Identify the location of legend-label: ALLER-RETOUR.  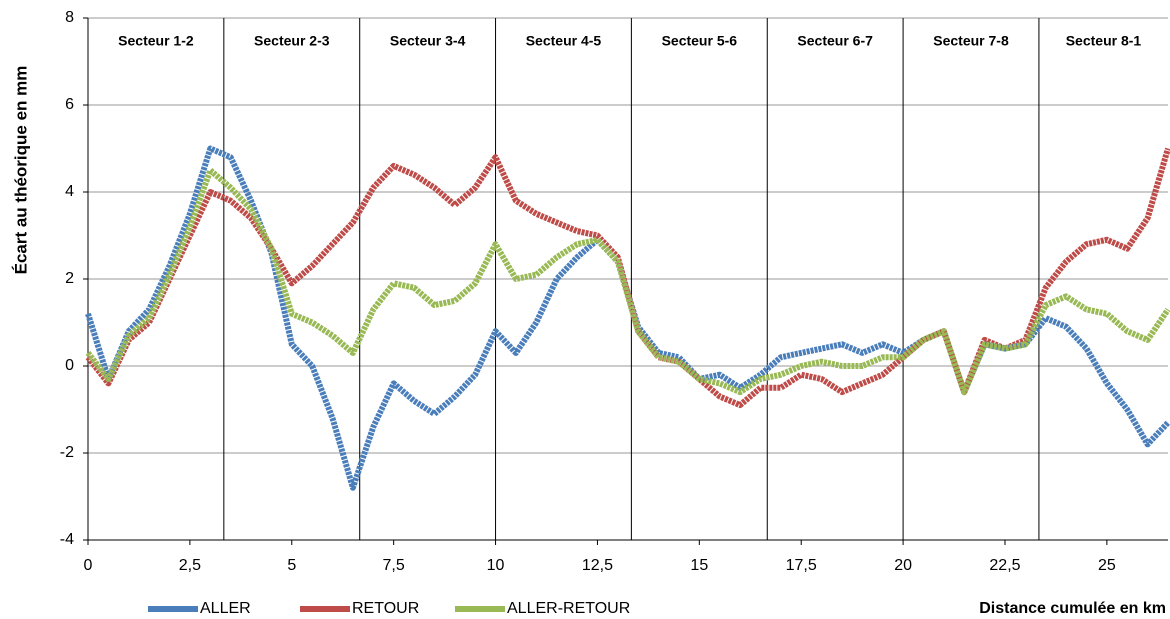
(568, 608).